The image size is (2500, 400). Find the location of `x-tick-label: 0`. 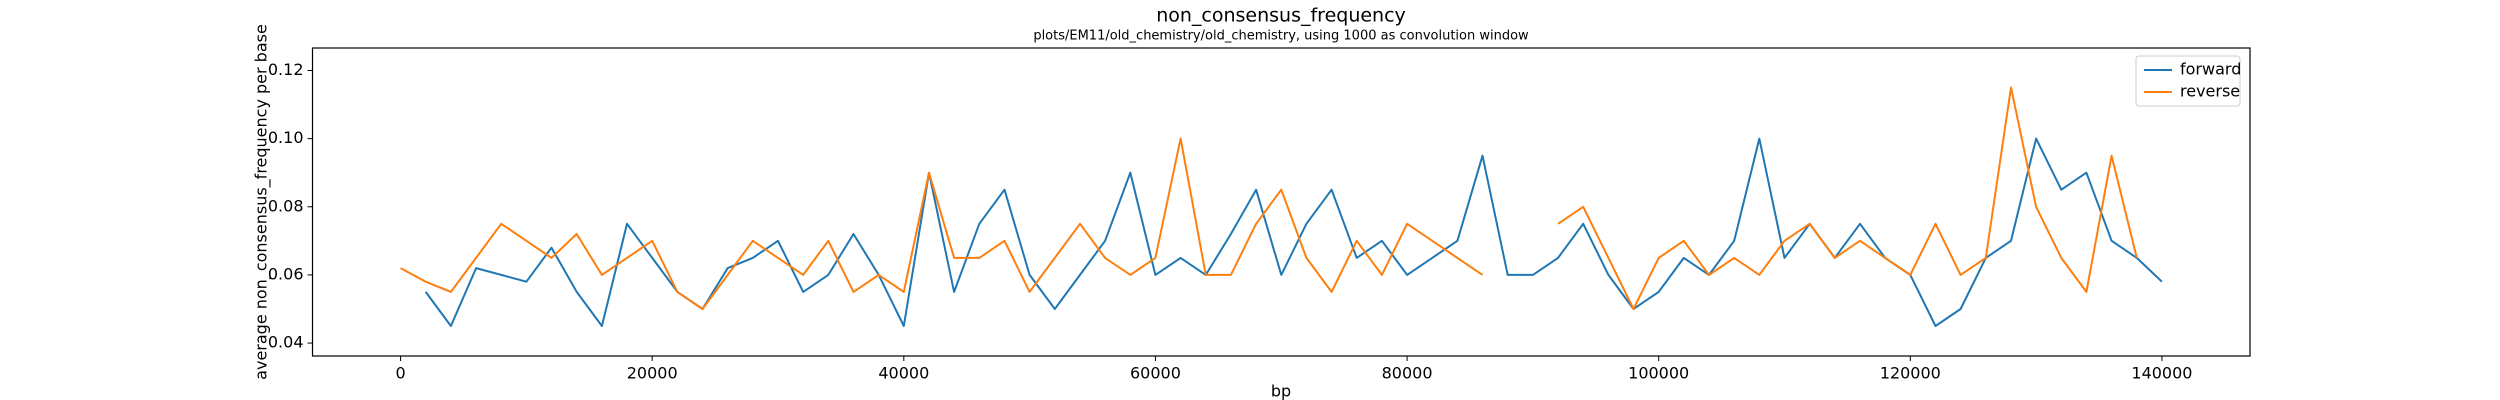

x-tick-label: 0 is located at coordinates (400, 373).